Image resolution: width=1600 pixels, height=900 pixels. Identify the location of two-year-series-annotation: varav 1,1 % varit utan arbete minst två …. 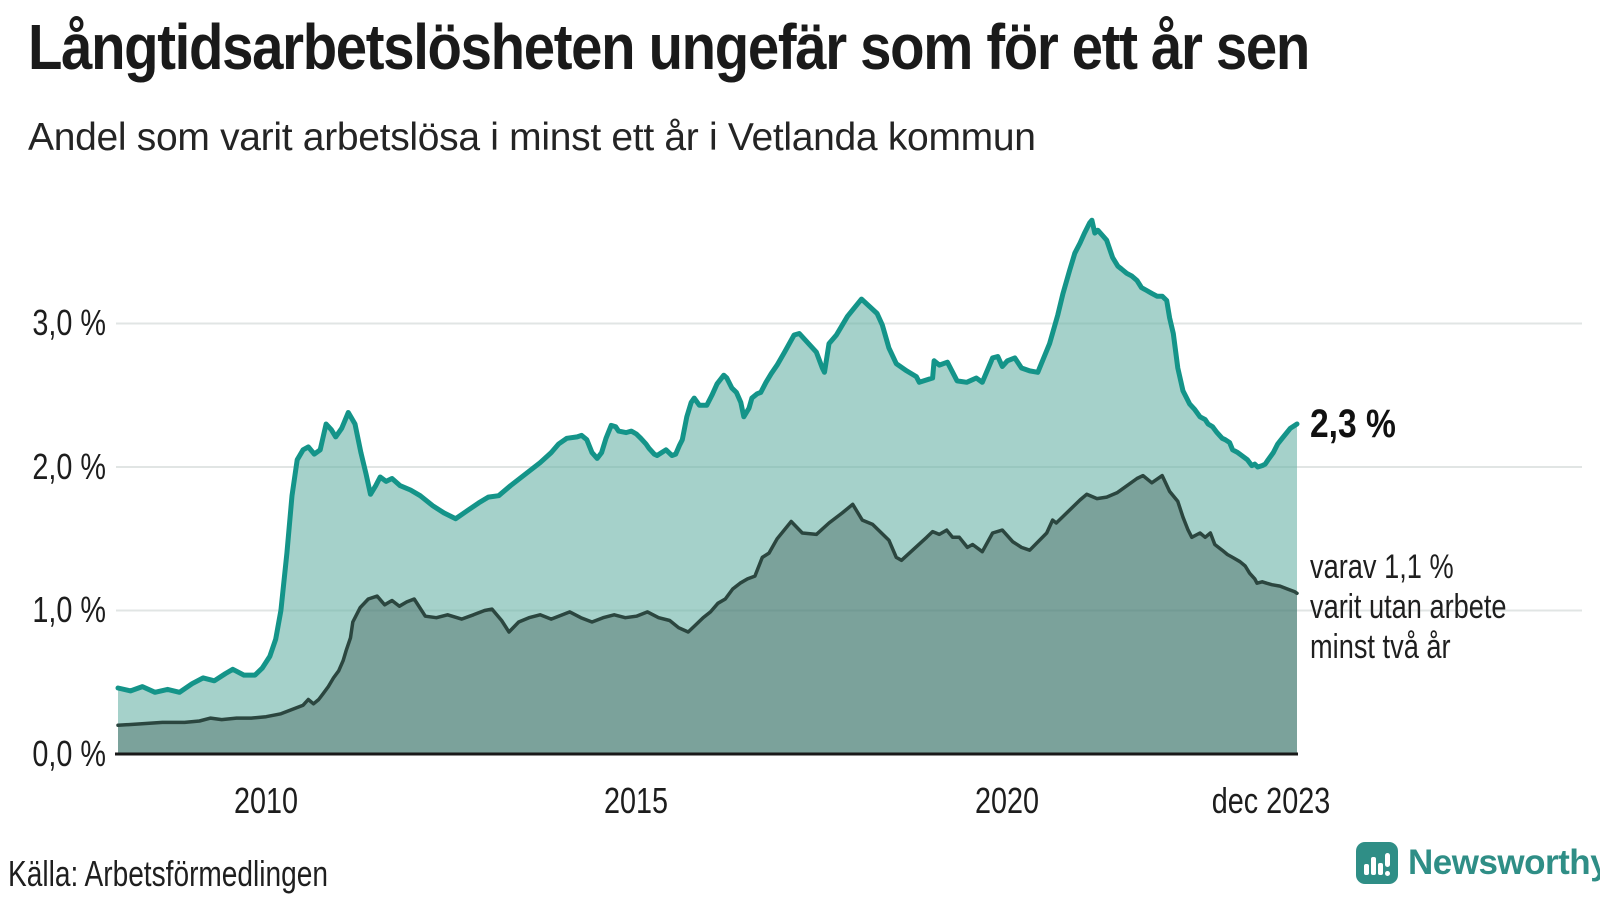
(1408, 607).